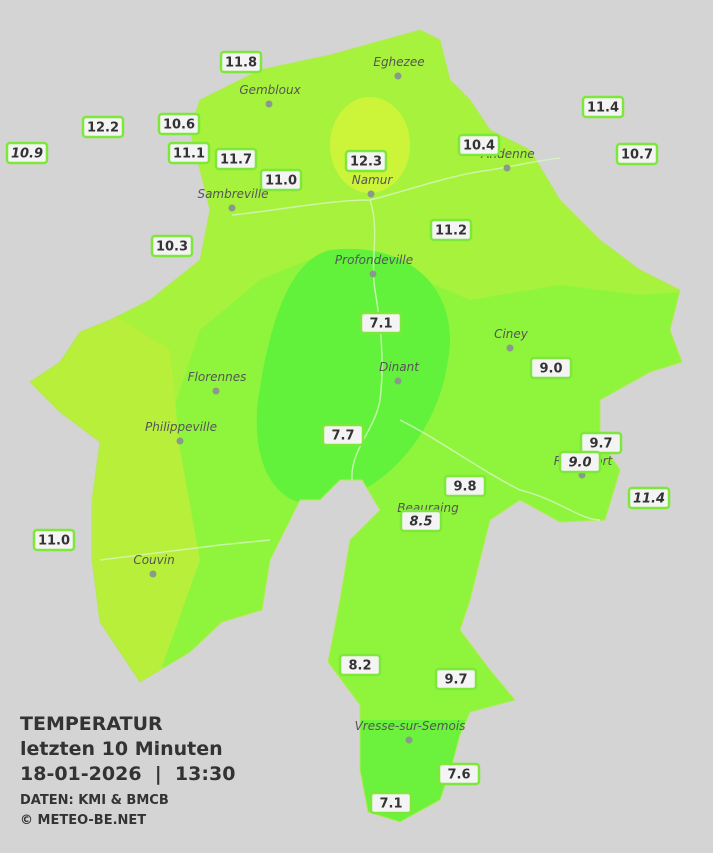 This screenshot has width=713, height=853. I want to click on datetime: 18-01-2026 | 13:30, so click(127, 774).